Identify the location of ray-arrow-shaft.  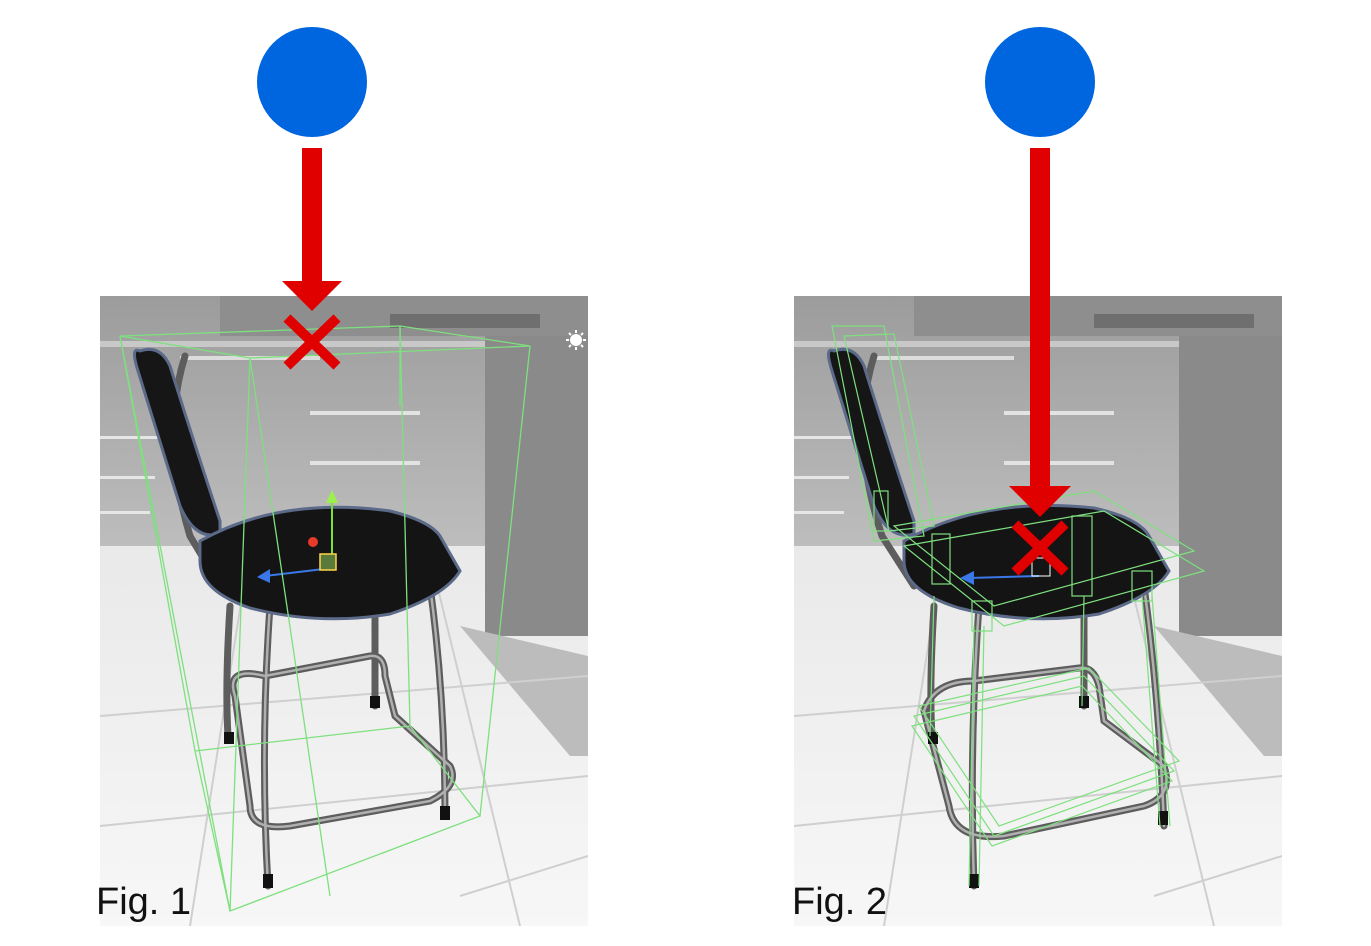
(312, 215).